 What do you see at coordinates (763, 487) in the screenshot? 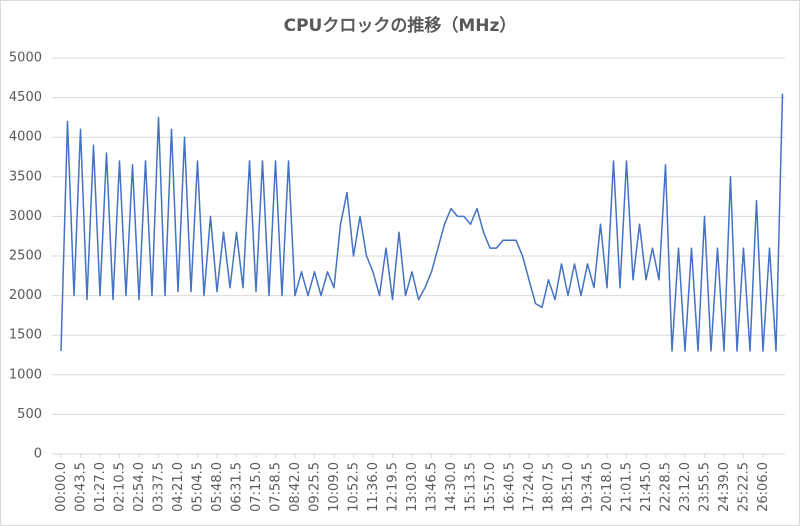
I see `x-tick-label: 26:06.0` at bounding box center [763, 487].